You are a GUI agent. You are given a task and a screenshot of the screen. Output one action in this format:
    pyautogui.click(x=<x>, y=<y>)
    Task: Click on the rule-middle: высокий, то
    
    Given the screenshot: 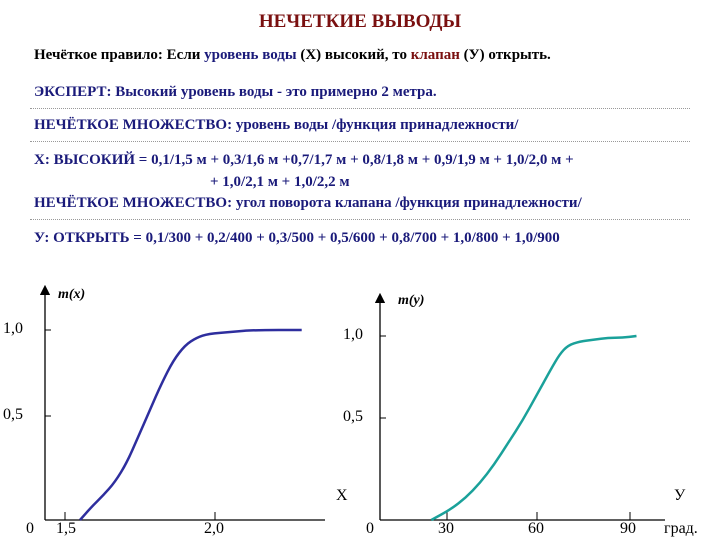 What is the action you would take?
    pyautogui.click(x=367, y=55)
    